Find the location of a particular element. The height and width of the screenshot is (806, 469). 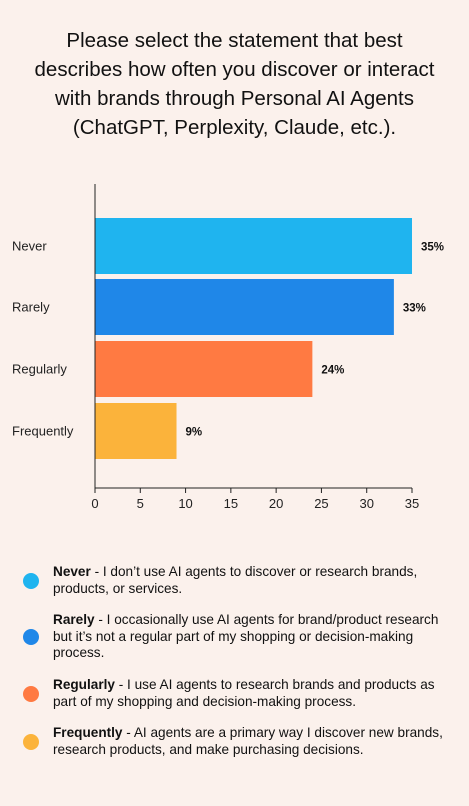

category-label-regularly: Regularly is located at coordinates (39, 369).